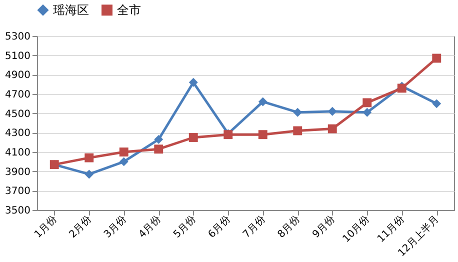  I want to click on y-tick-label: 3900, so click(17, 172).